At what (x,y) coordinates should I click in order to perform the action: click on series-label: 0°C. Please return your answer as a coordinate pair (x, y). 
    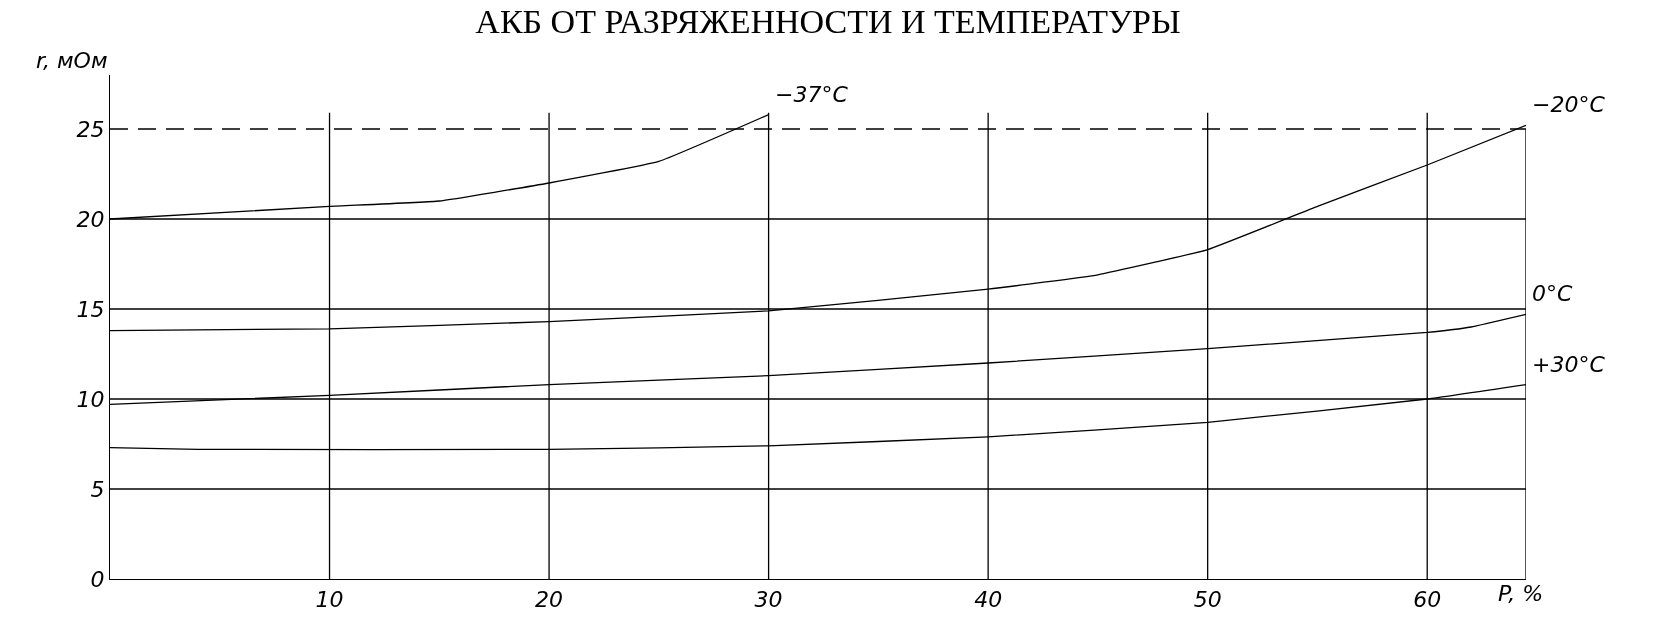
    Looking at the image, I should click on (1552, 293).